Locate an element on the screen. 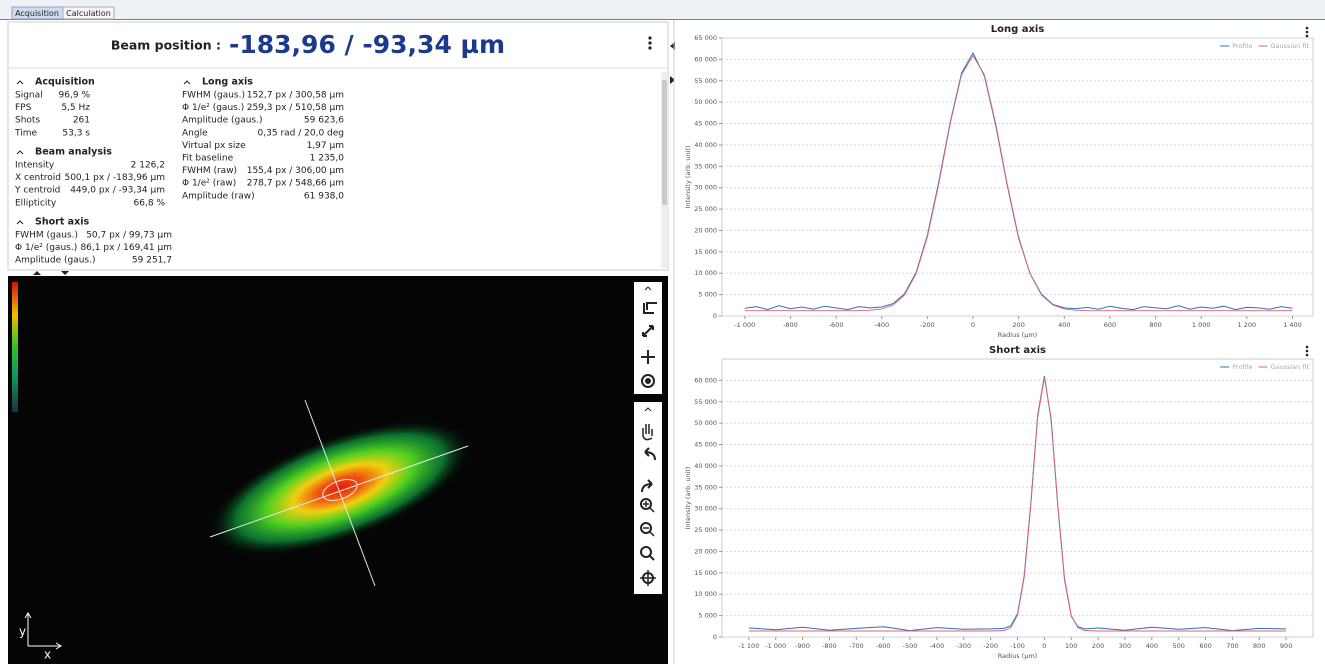 This screenshot has width=1325, height=664. stat-value: 261 is located at coordinates (81, 121).